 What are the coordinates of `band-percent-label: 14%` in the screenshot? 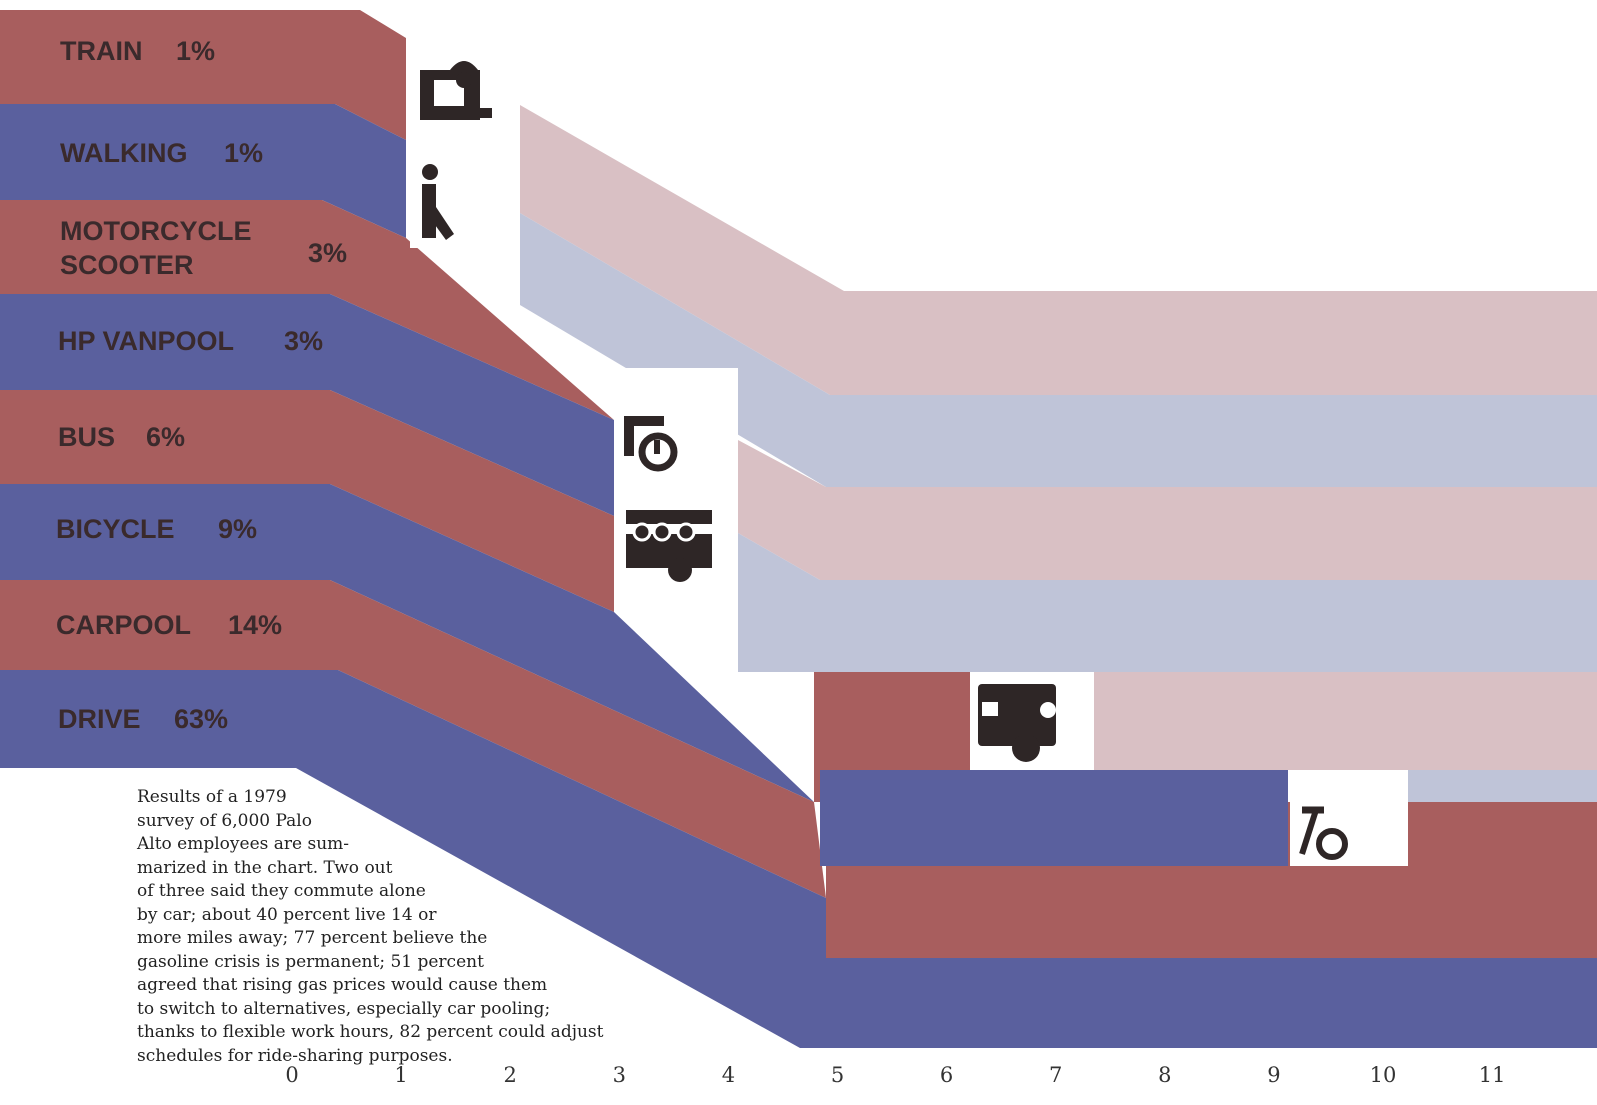 It's located at (255, 625).